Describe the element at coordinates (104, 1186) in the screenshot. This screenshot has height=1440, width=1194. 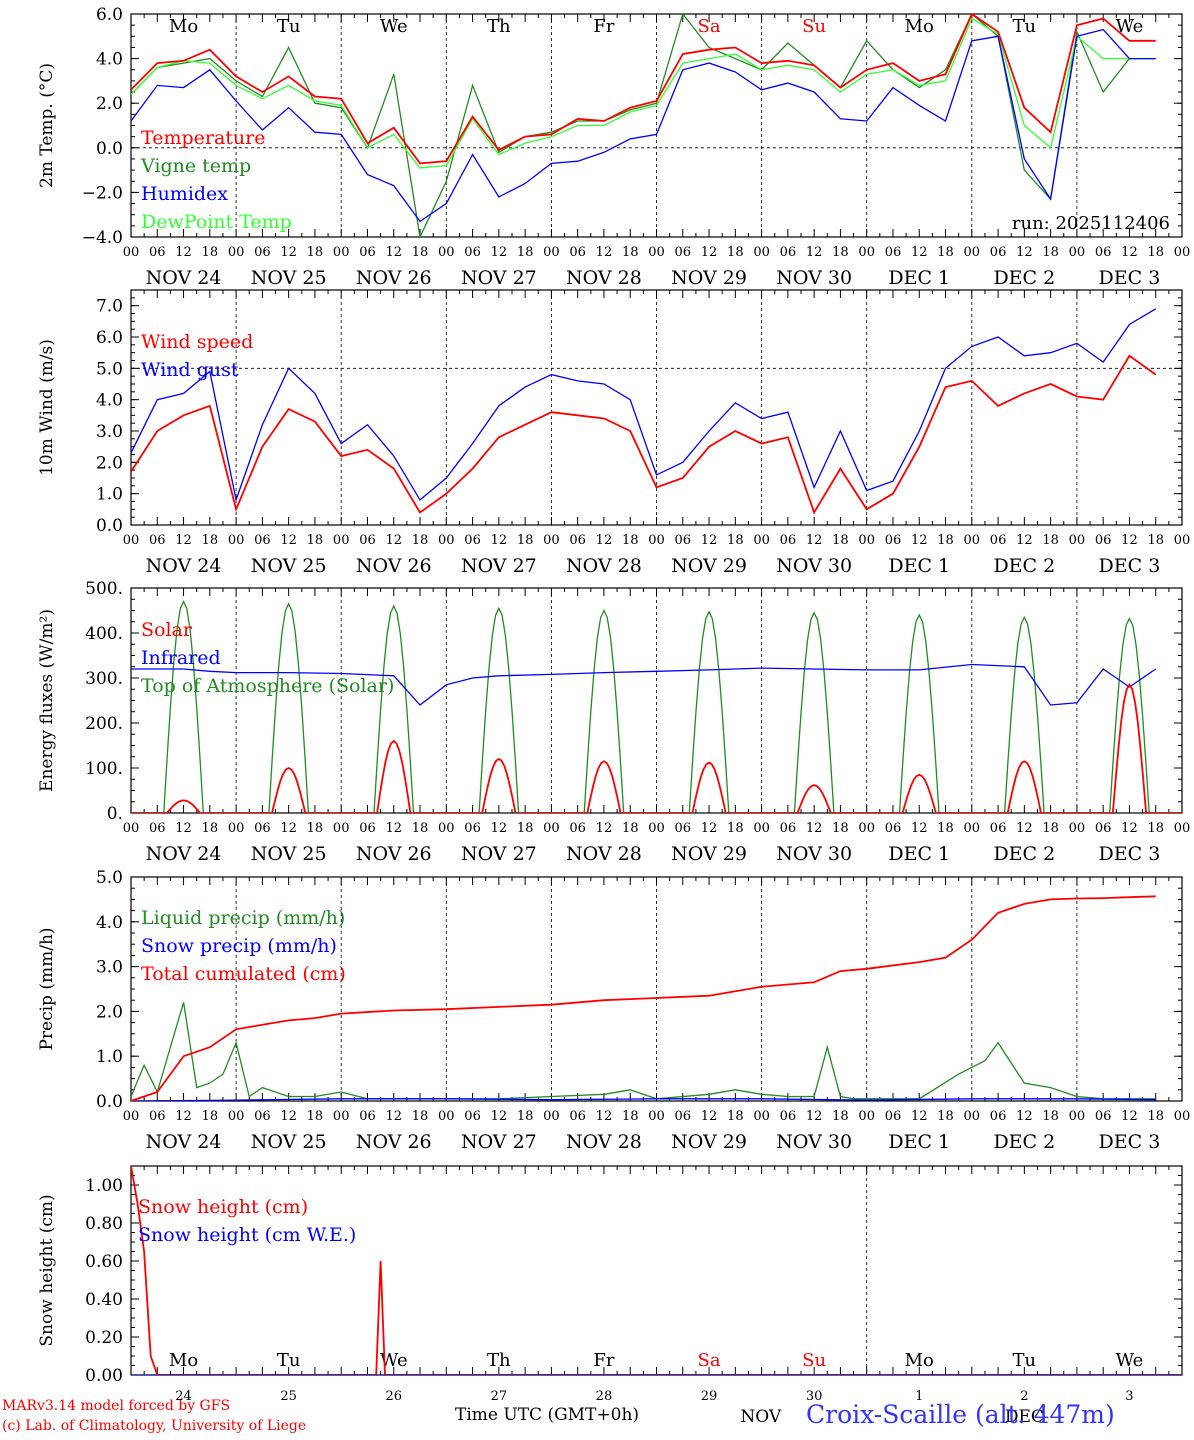
I see `y-tick-label: 1.00` at that location.